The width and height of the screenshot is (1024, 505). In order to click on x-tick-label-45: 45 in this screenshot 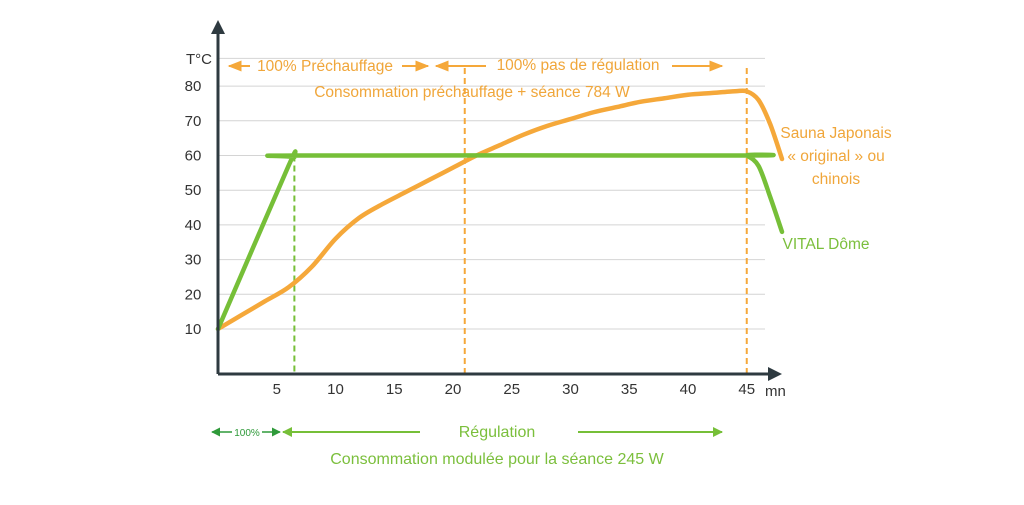, I will do `click(746, 389)`.